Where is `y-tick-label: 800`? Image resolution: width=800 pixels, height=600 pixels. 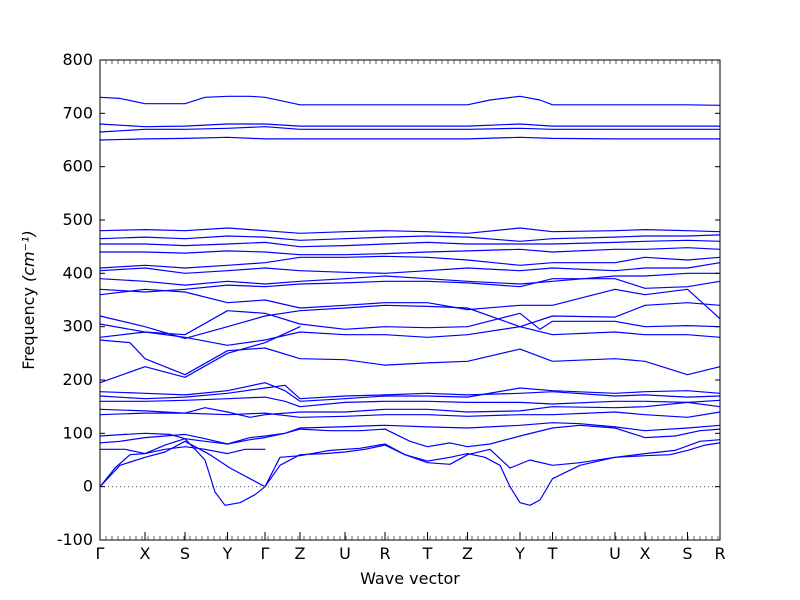 y-tick-label: 800 is located at coordinates (77, 59).